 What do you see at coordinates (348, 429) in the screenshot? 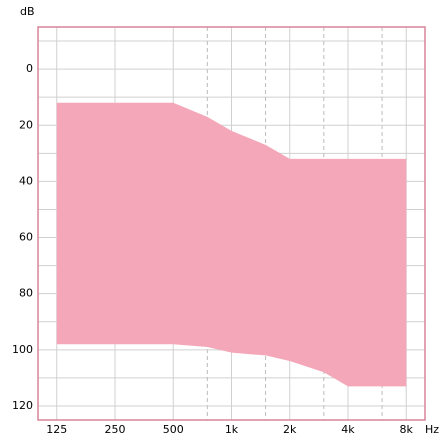
I see `x-tick-label: 4k` at bounding box center [348, 429].